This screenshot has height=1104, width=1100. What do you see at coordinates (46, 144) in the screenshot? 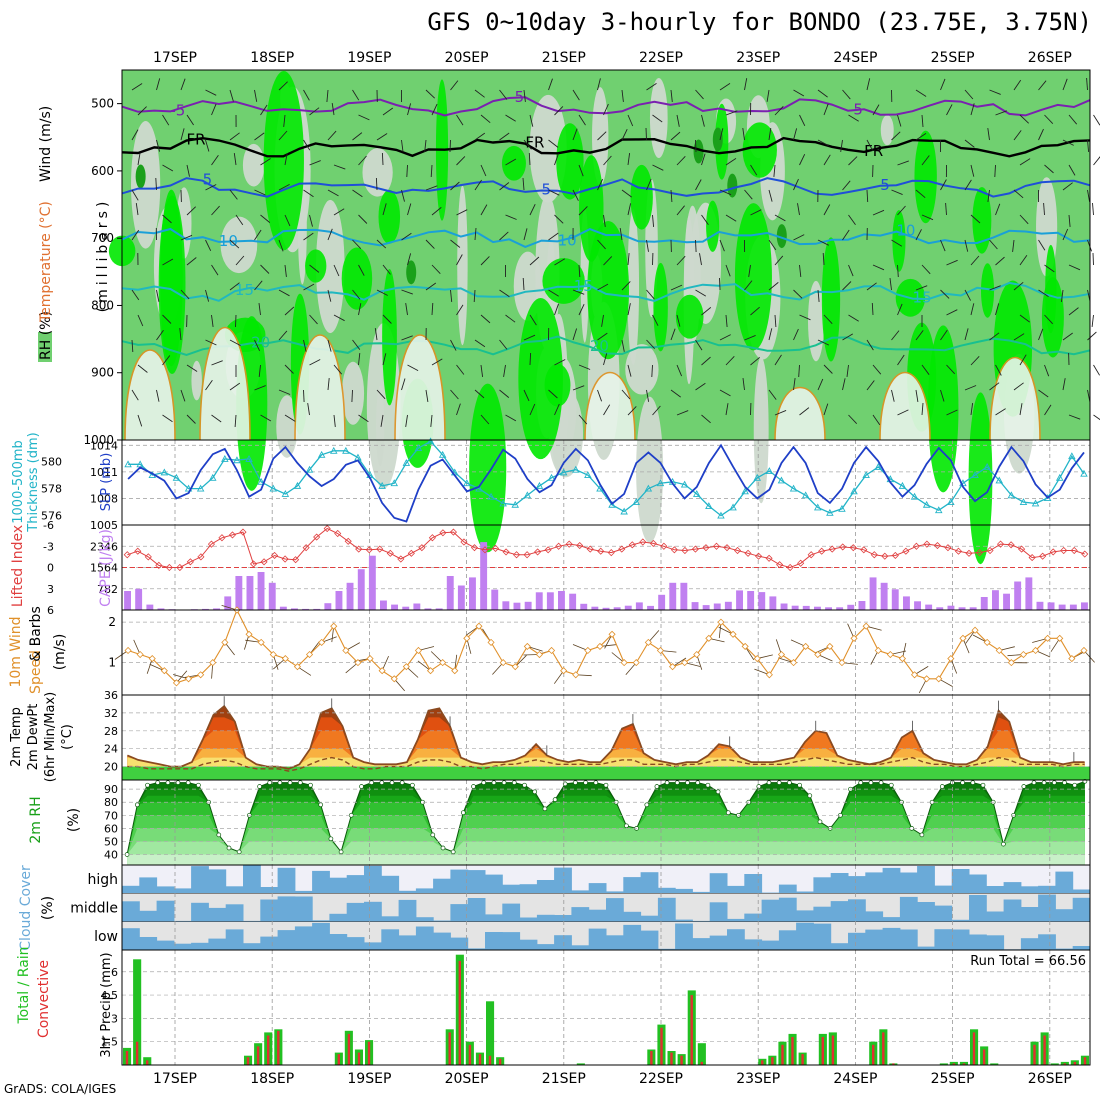
I see `wind-label: Wind (m/s)` at bounding box center [46, 144].